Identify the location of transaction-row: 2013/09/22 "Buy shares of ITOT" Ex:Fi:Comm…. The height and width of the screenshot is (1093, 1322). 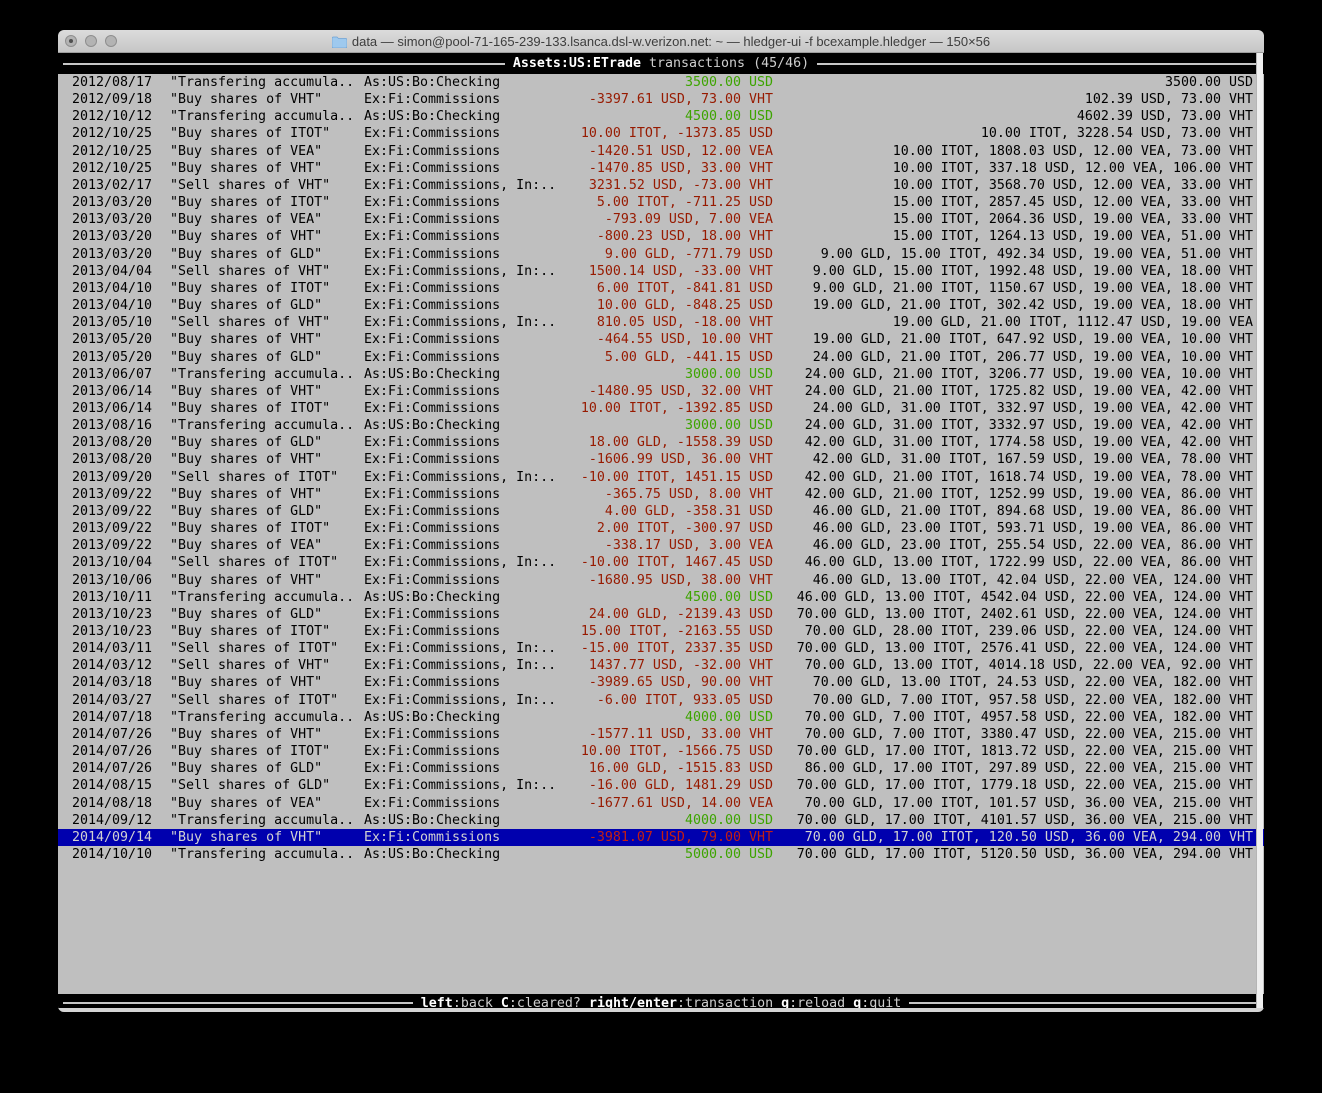
(661, 528).